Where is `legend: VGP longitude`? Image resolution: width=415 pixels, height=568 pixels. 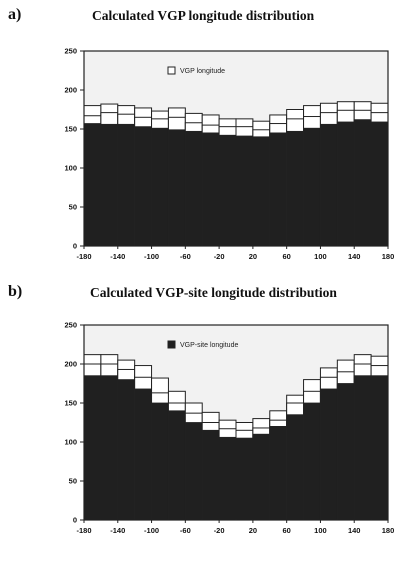
legend: VGP longitude is located at coordinates (196, 70).